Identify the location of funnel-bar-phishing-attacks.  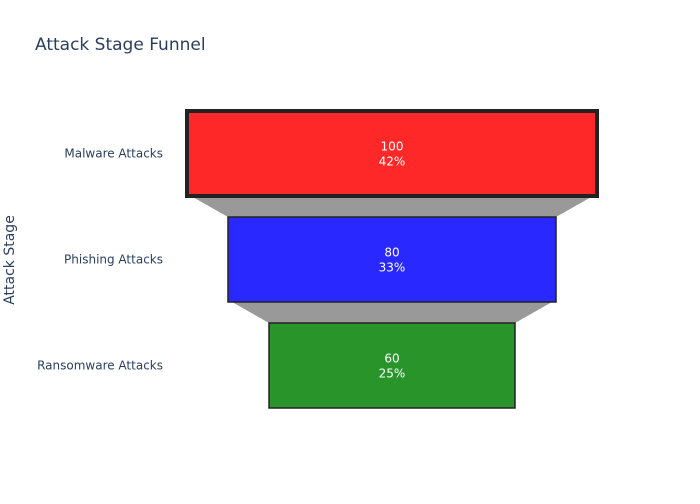
(392, 259).